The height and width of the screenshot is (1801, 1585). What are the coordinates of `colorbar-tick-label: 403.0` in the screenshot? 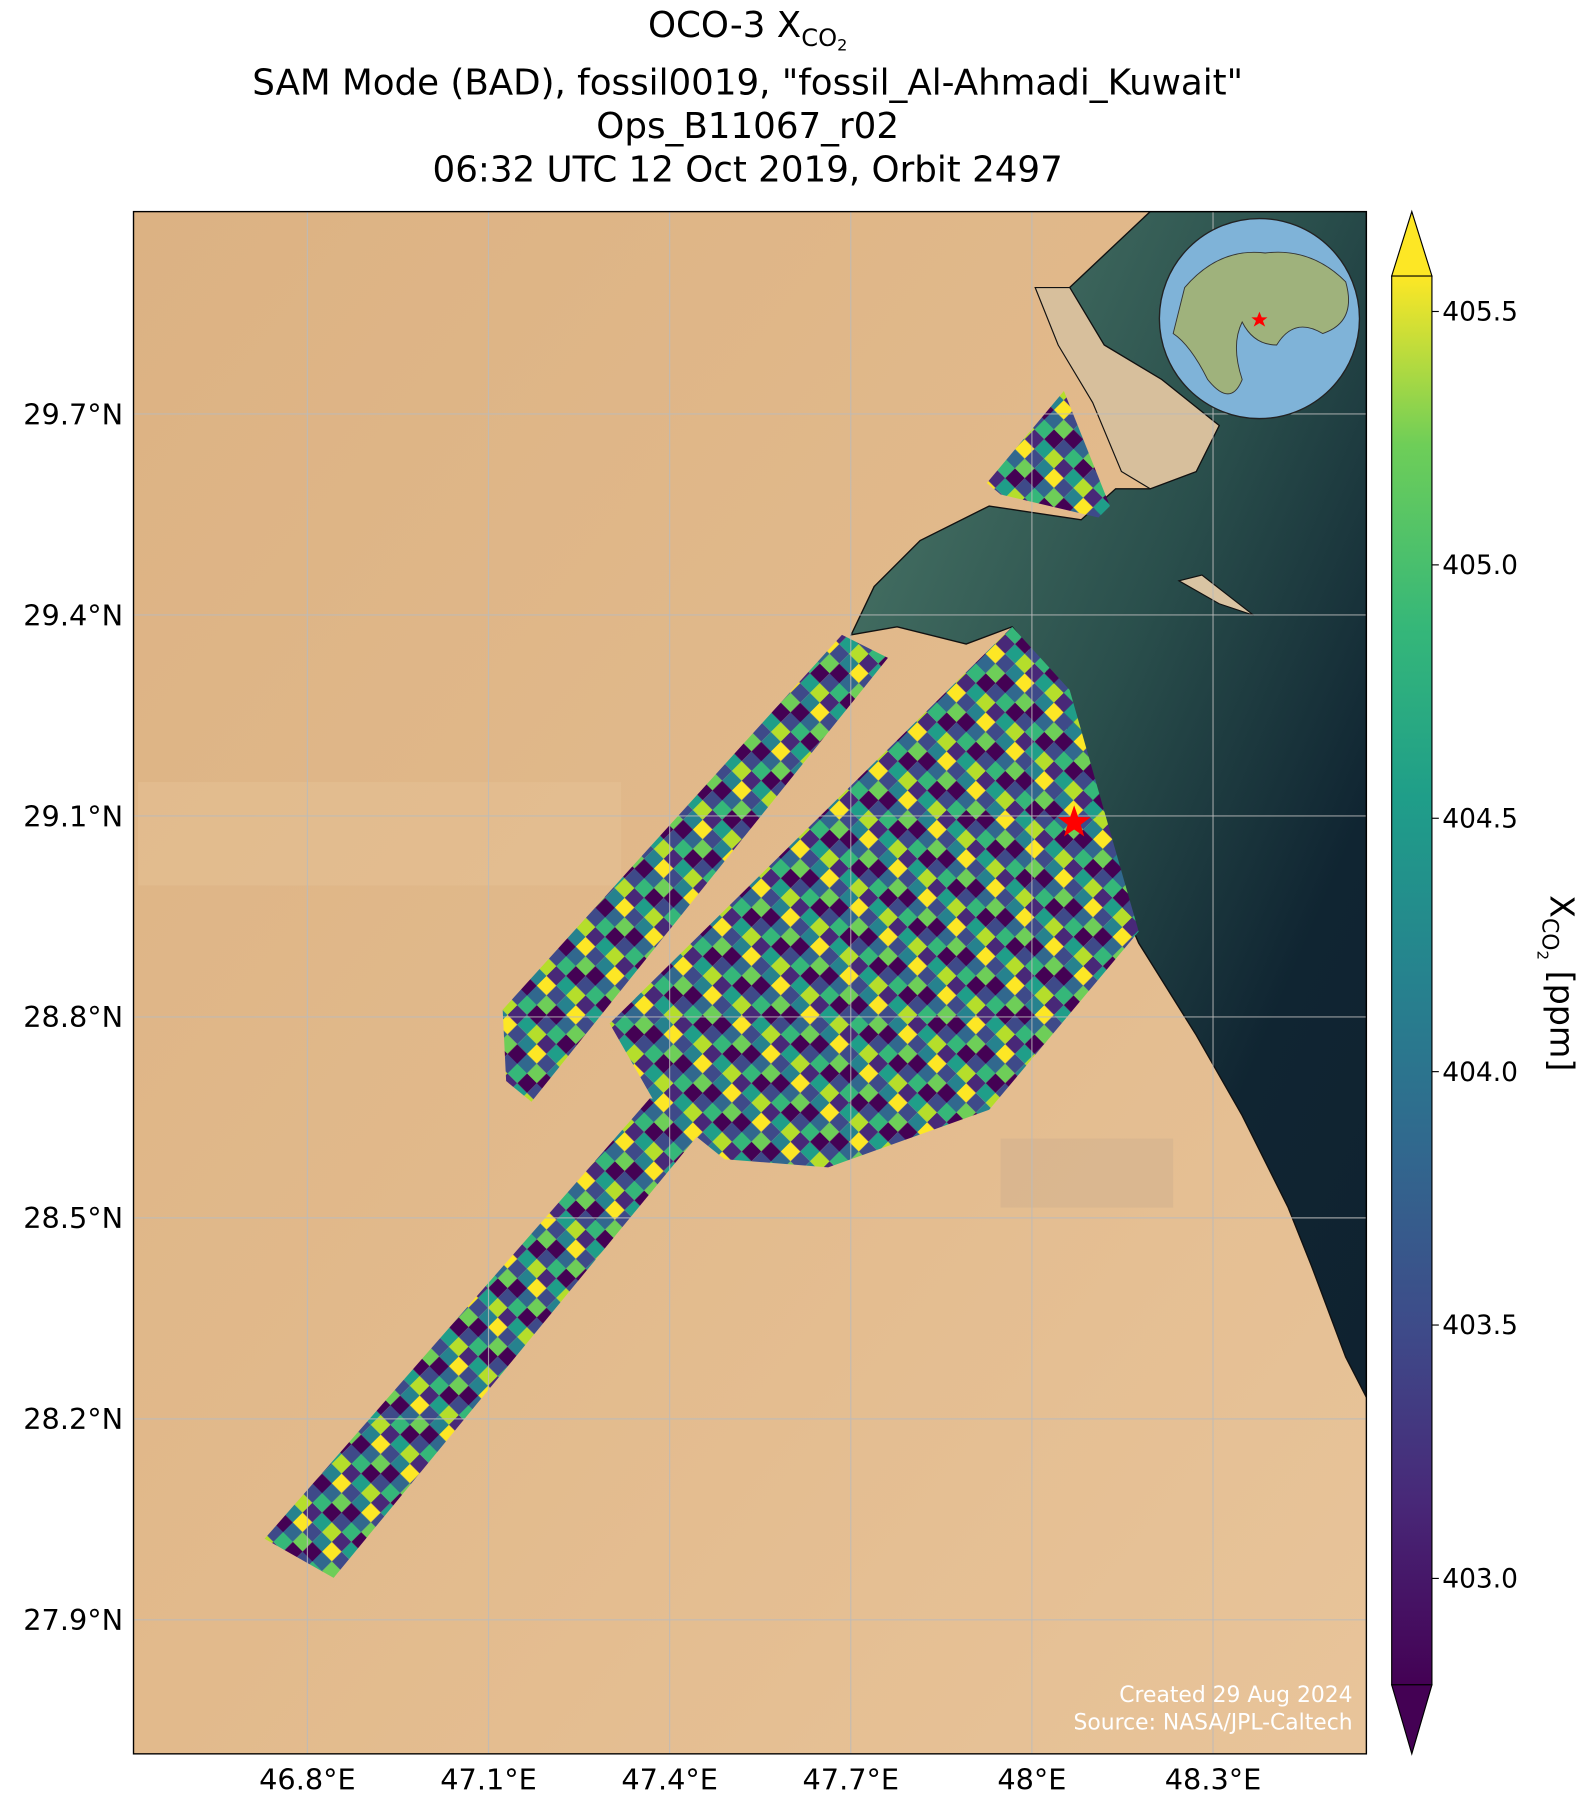 It's located at (1480, 1579).